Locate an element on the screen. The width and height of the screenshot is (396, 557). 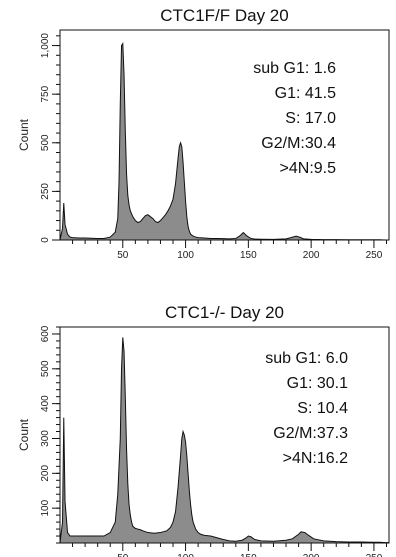
y-tick-label: 200 is located at coordinates (45, 473).